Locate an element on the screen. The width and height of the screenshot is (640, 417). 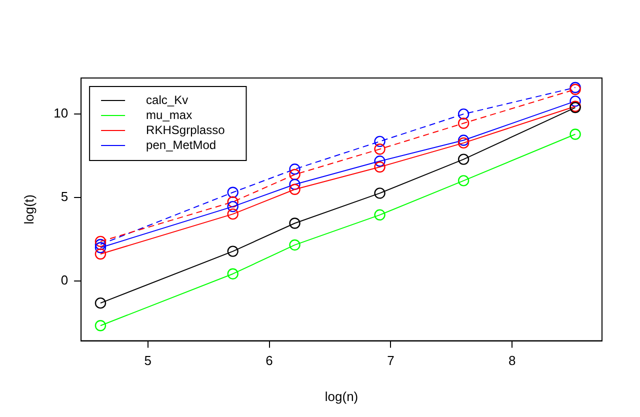
x-tick-label: 8 is located at coordinates (512, 360).